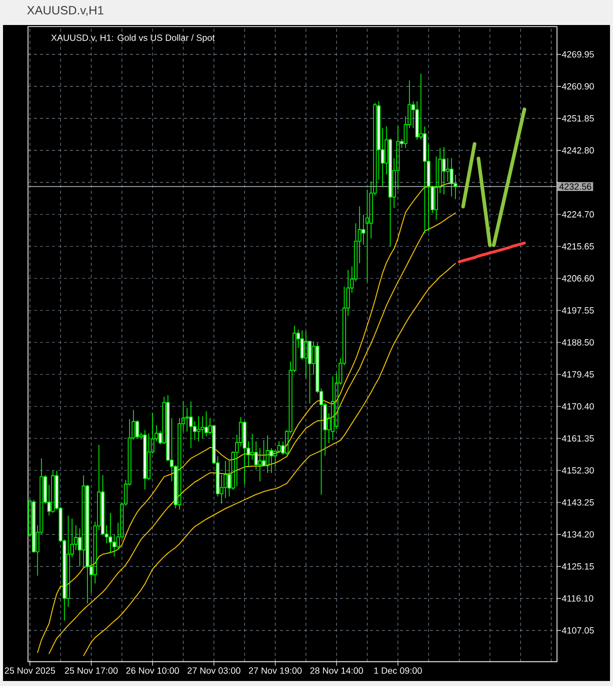 The height and width of the screenshot is (686, 613). What do you see at coordinates (578, 214) in the screenshot?
I see `y-tick-label: 4224.70` at bounding box center [578, 214].